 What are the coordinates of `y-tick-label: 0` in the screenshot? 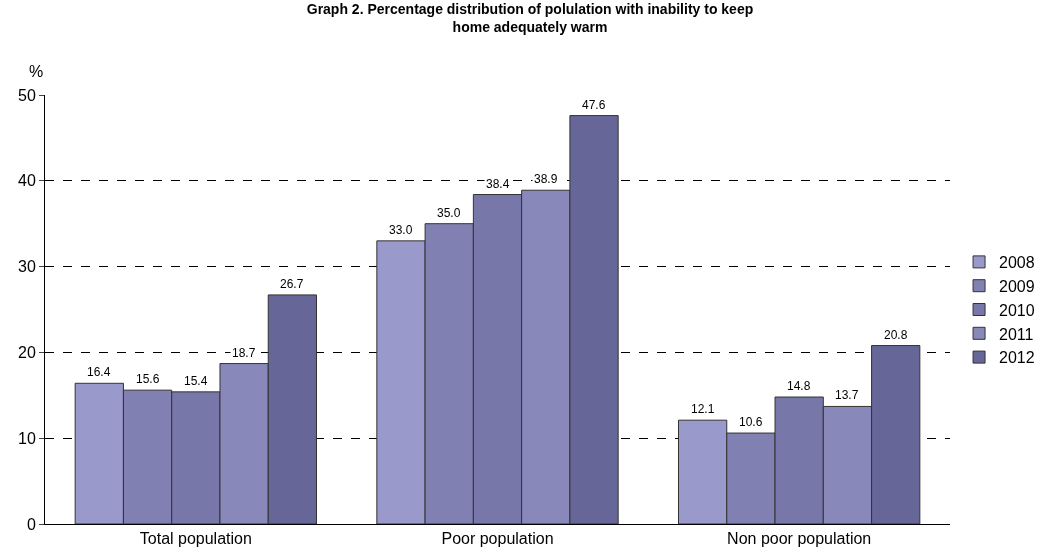 It's located at (31, 524).